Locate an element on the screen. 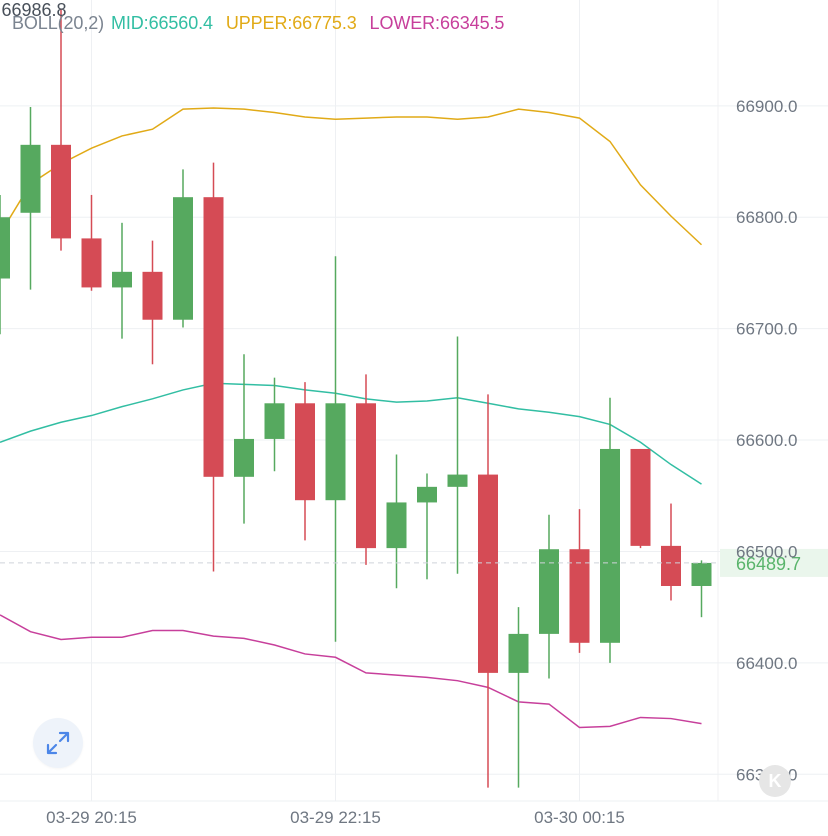  y-tick-label: 66700.0 is located at coordinates (766, 329).